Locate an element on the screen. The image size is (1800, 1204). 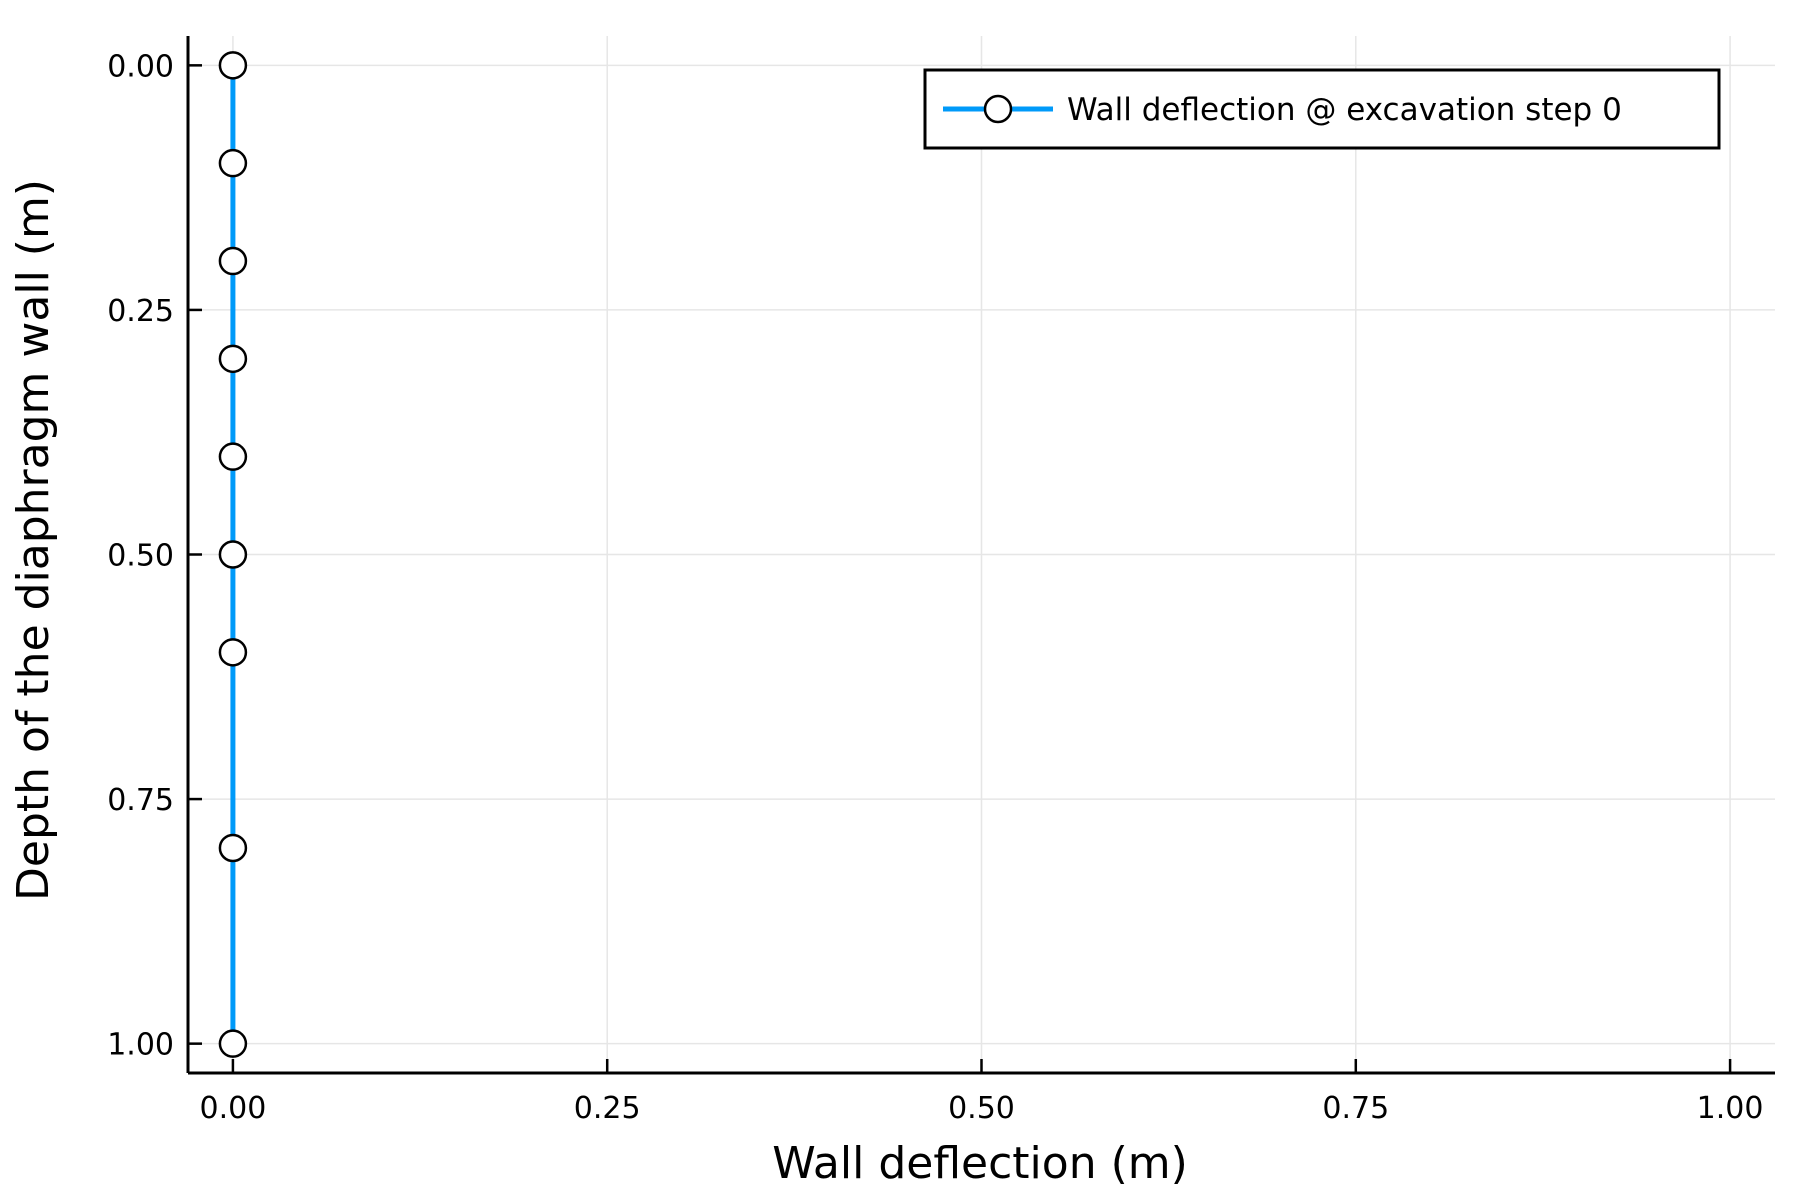
y-axis-title: Depth of the diaphragm wall (m) is located at coordinates (33, 540).